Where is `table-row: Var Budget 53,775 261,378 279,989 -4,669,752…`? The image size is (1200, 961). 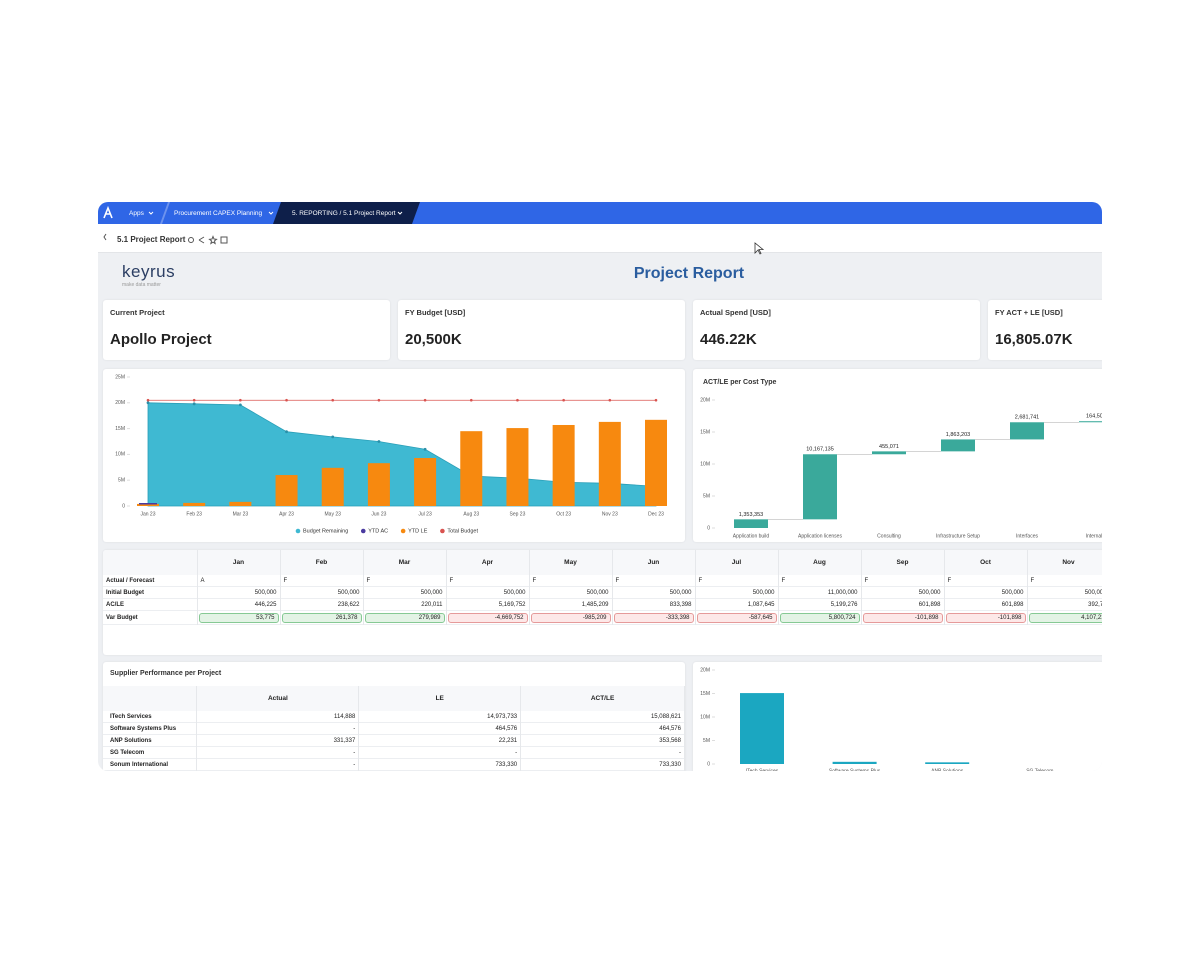
table-row: Var Budget 53,775 261,378 279,989 -4,669,752… is located at coordinates (602, 617).